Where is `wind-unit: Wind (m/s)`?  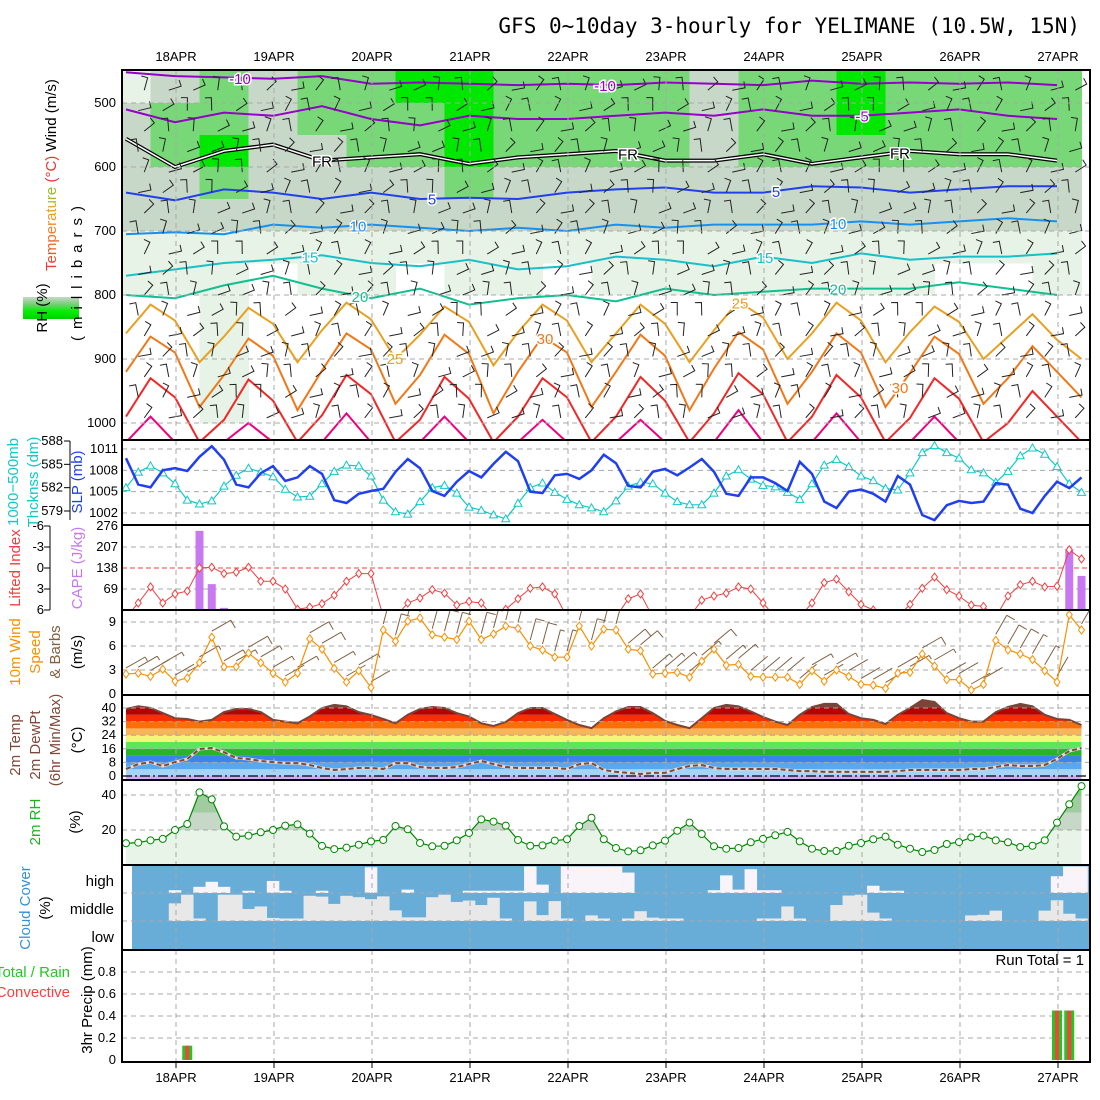 wind-unit: Wind (m/s) is located at coordinates (51, 115).